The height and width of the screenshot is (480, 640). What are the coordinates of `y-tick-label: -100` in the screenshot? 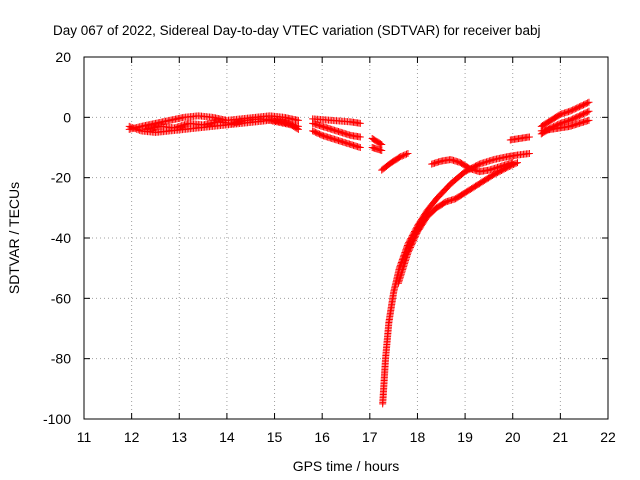 It's located at (57, 419).